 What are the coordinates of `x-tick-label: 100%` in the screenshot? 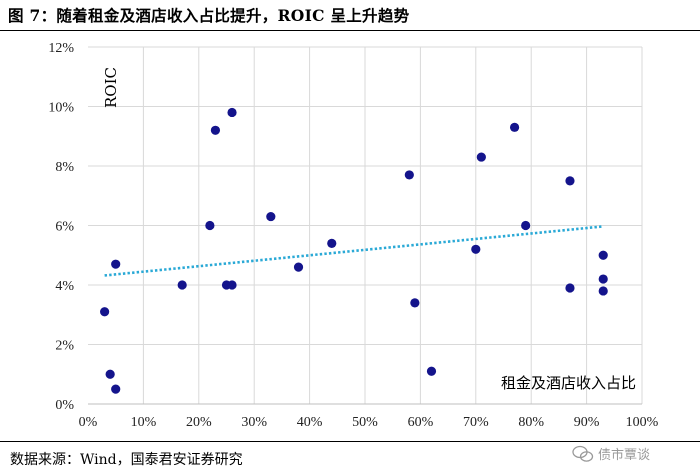 It's located at (642, 422).